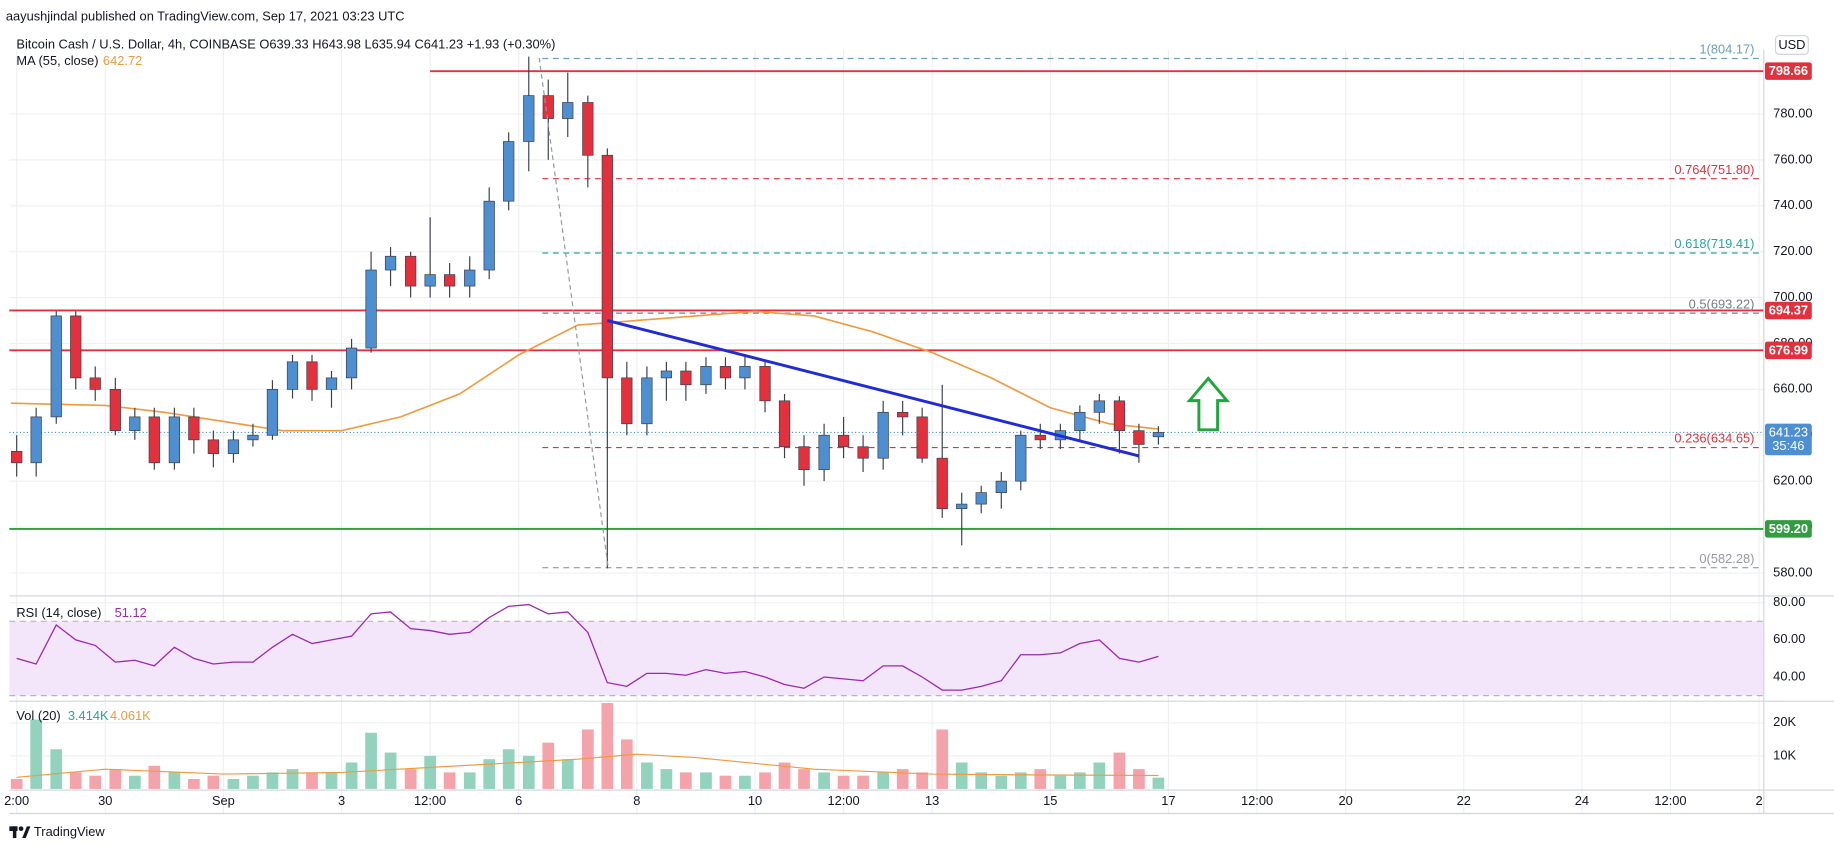 This screenshot has height=848, width=1834. I want to click on x-tick-label: 13, so click(932, 800).